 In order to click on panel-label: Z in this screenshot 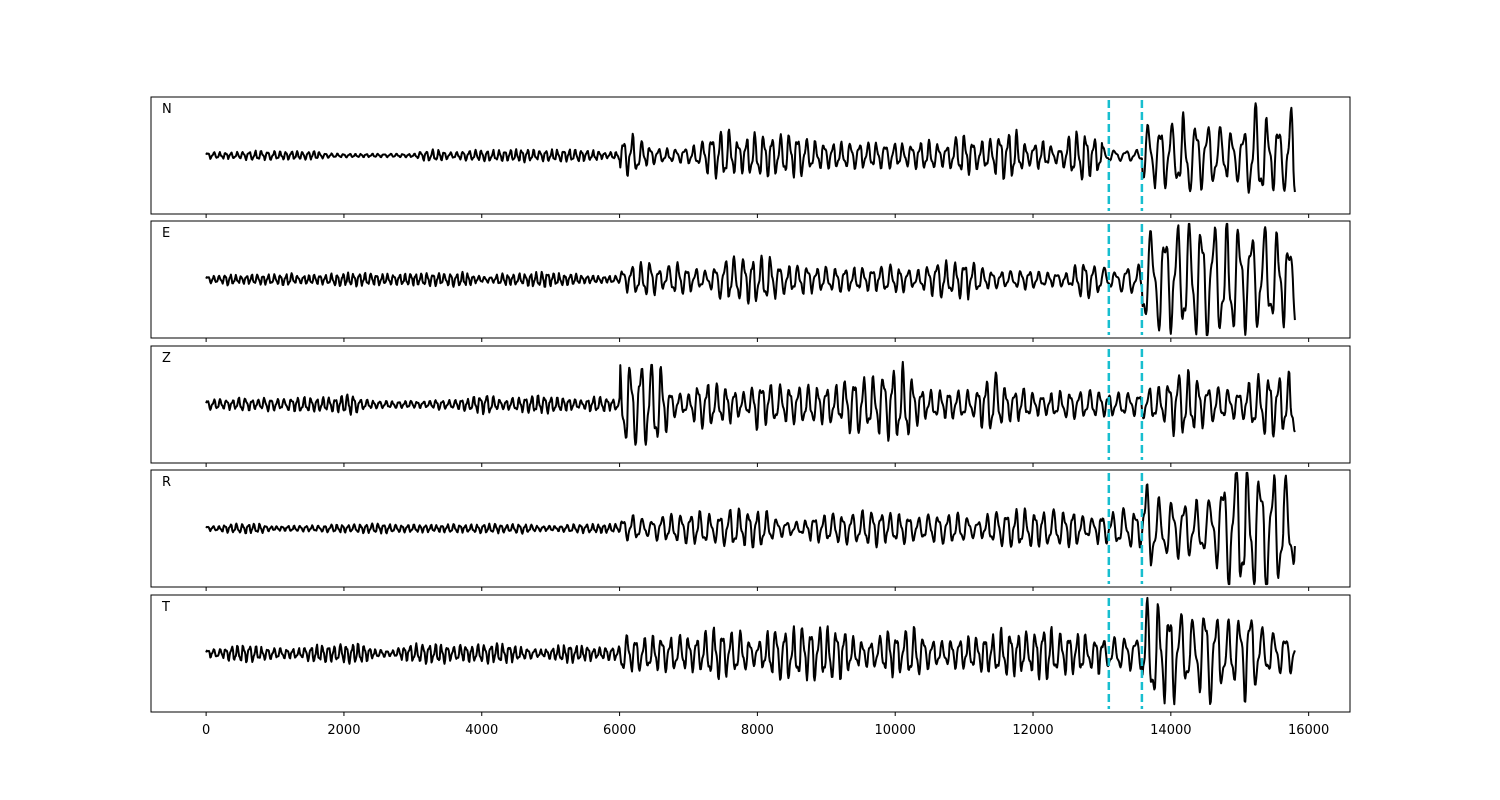, I will do `click(166, 358)`.